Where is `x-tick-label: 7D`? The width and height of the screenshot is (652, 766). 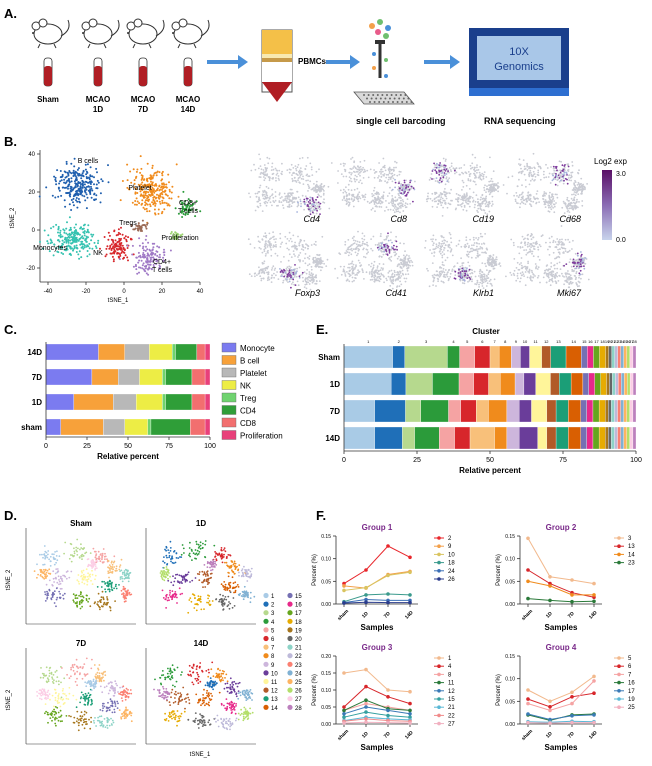
x-tick-label: 7D is located at coordinates (571, 615).